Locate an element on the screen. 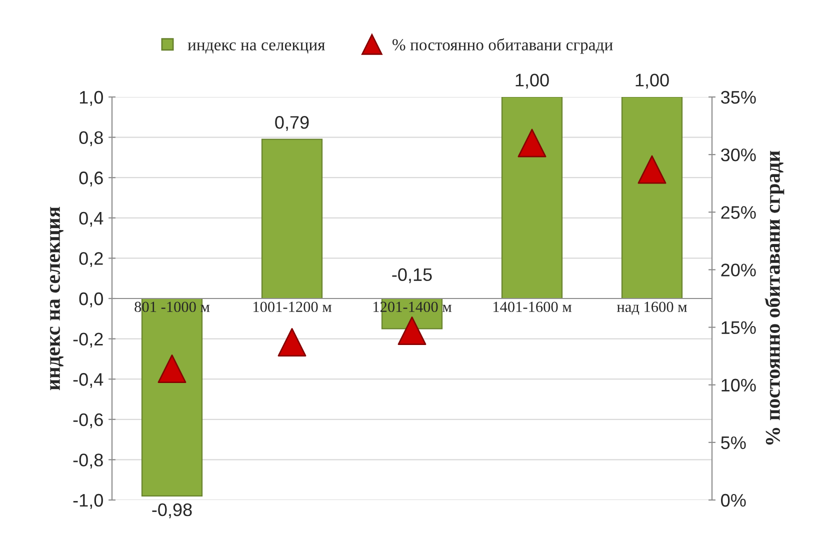 The width and height of the screenshot is (814, 547). y2-tick-label: 0% is located at coordinates (733, 500).